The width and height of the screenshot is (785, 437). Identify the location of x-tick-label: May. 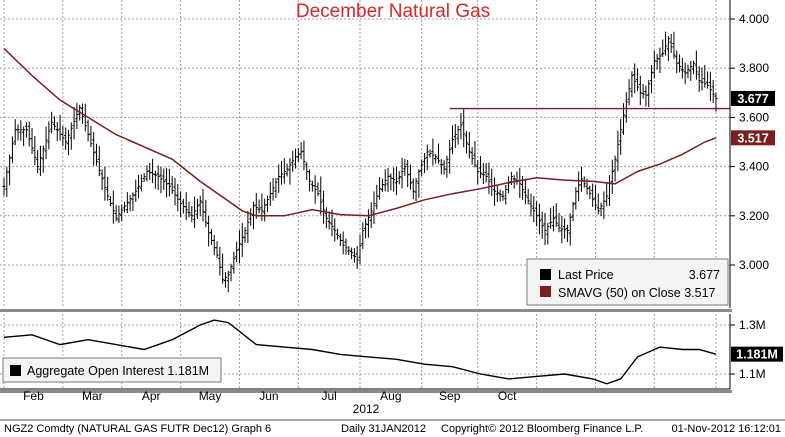
(210, 396).